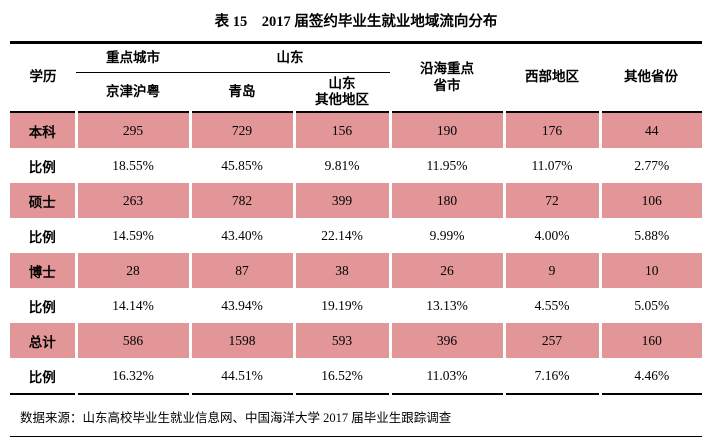 The height and width of the screenshot is (437, 712). What do you see at coordinates (132, 200) in the screenshot?
I see `value-cell: 263` at bounding box center [132, 200].